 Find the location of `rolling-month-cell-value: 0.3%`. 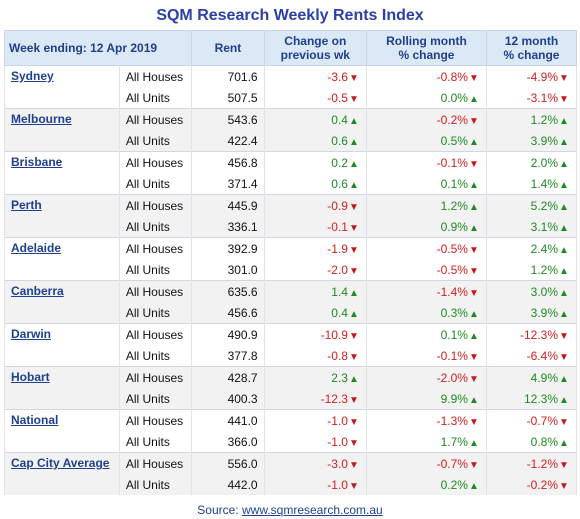

rolling-month-cell-value: 0.3% is located at coordinates (454, 312).